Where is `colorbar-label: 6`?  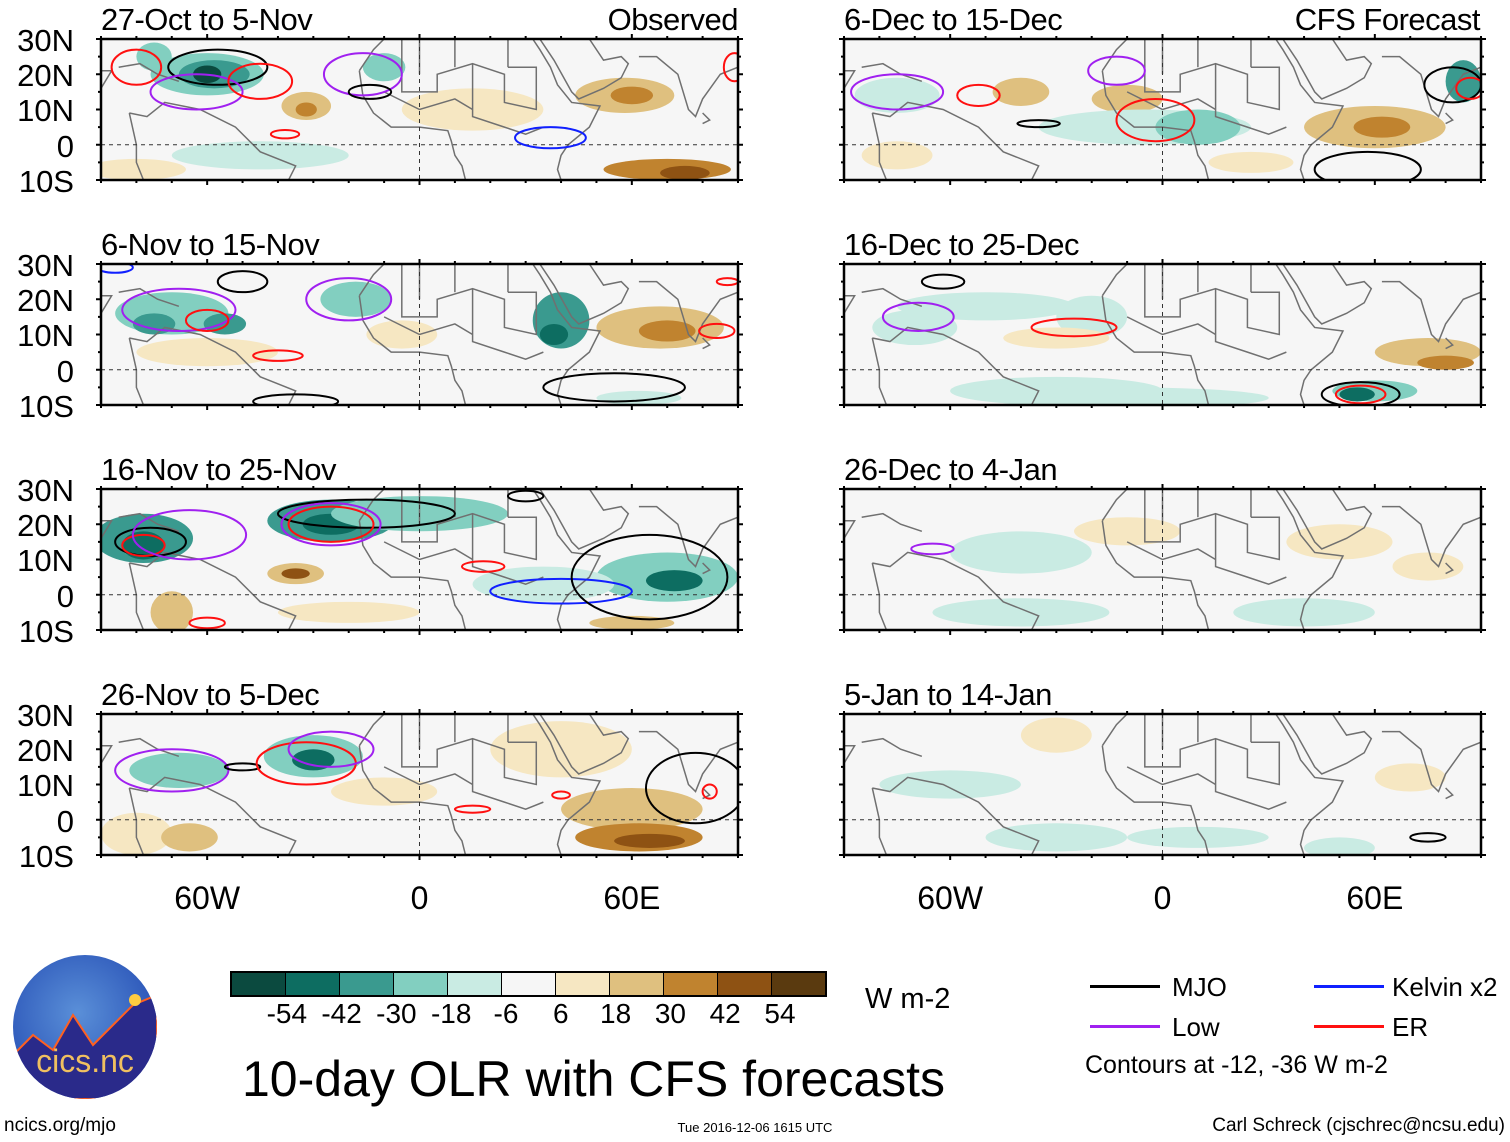 colorbar-label: 6 is located at coordinates (561, 1013).